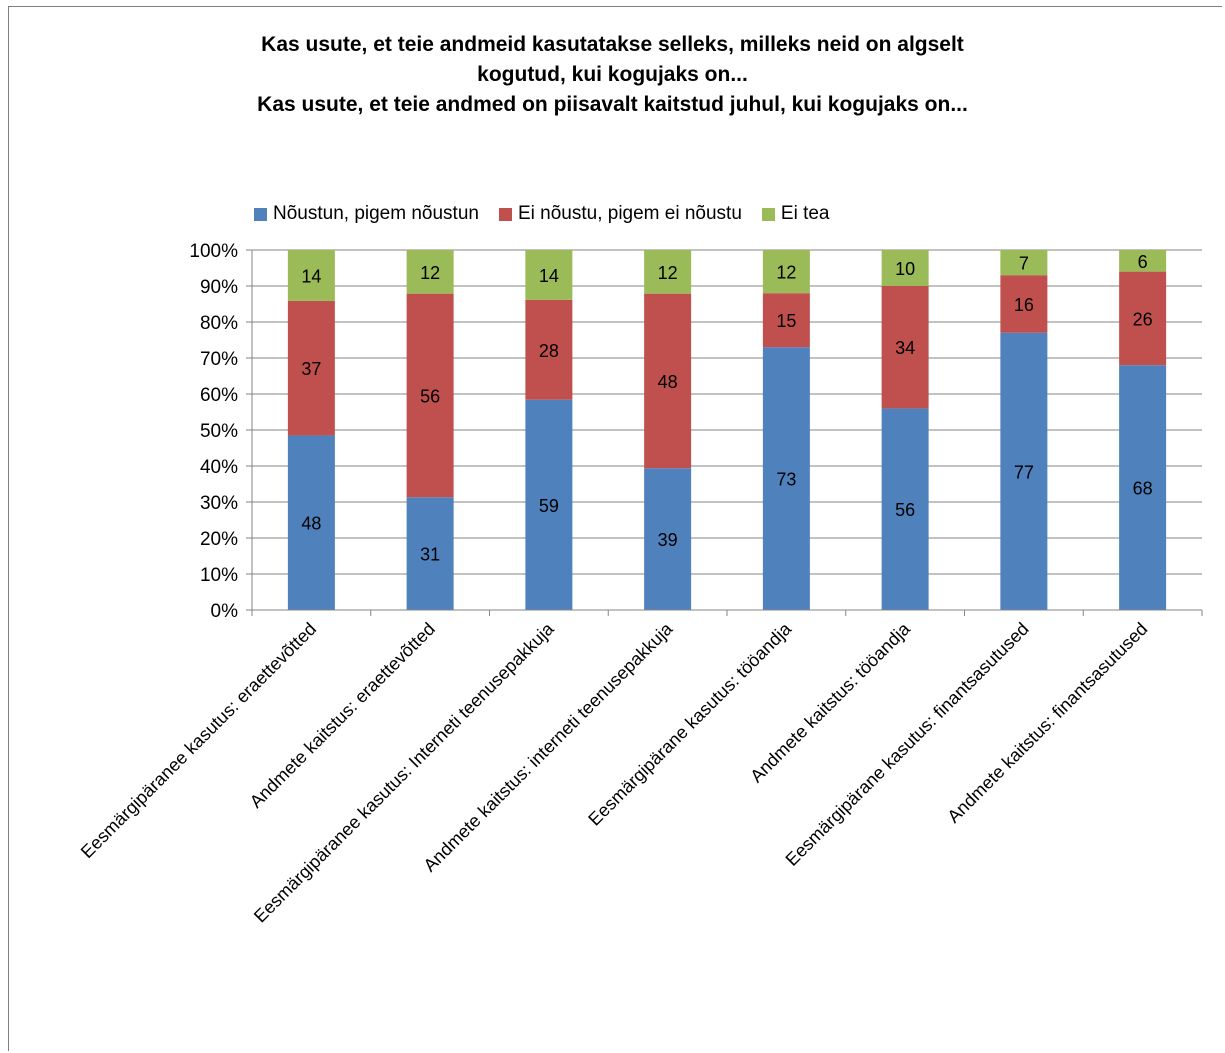  I want to click on y-tick-label: 70%, so click(219, 359).